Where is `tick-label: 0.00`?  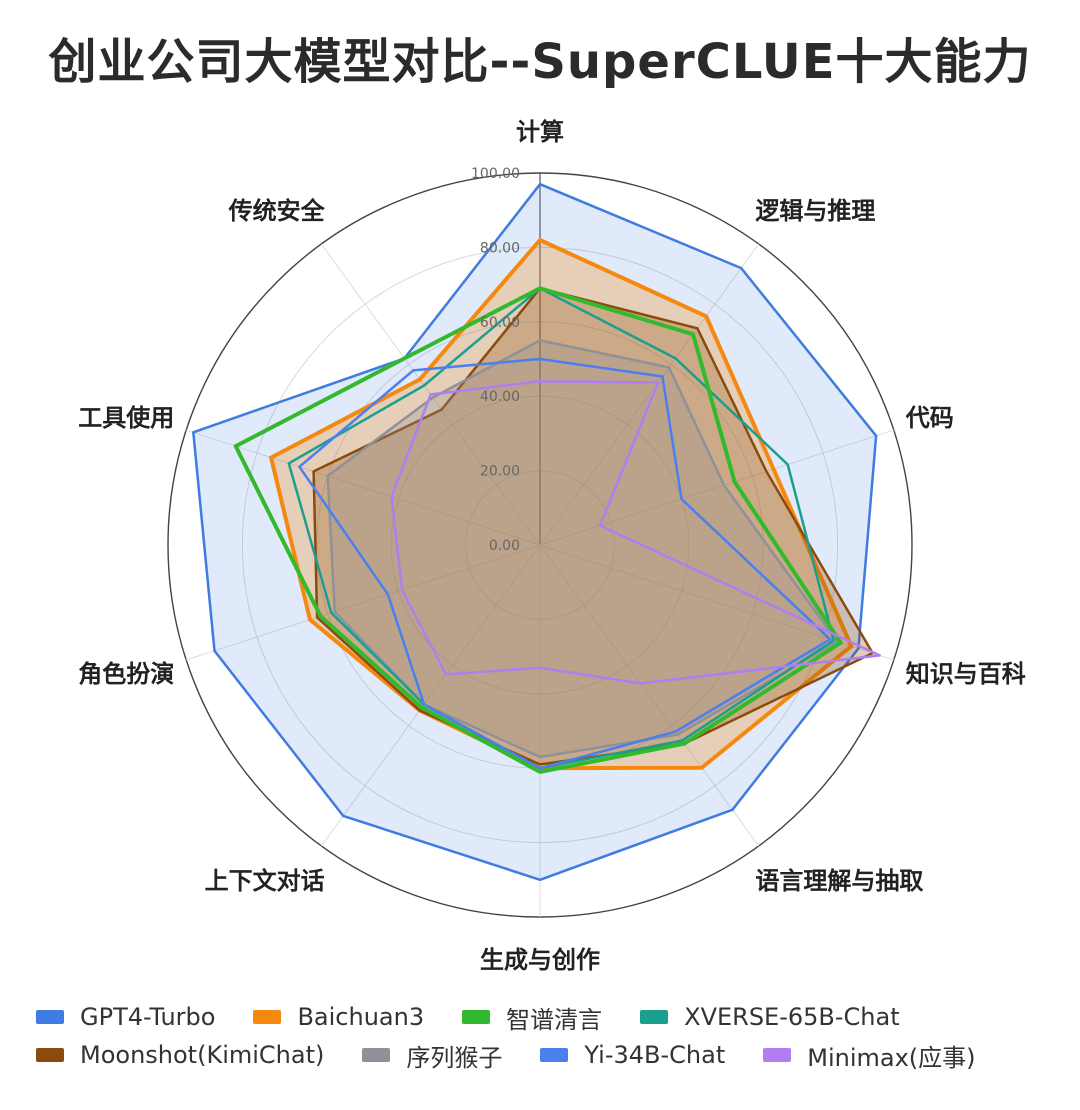 tick-label: 0.00 is located at coordinates (504, 546).